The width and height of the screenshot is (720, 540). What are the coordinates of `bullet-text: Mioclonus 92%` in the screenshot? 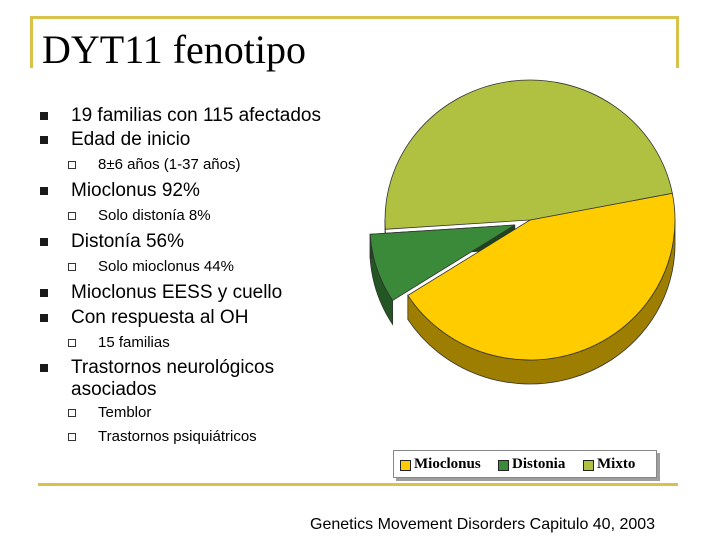 It's located at (135, 190).